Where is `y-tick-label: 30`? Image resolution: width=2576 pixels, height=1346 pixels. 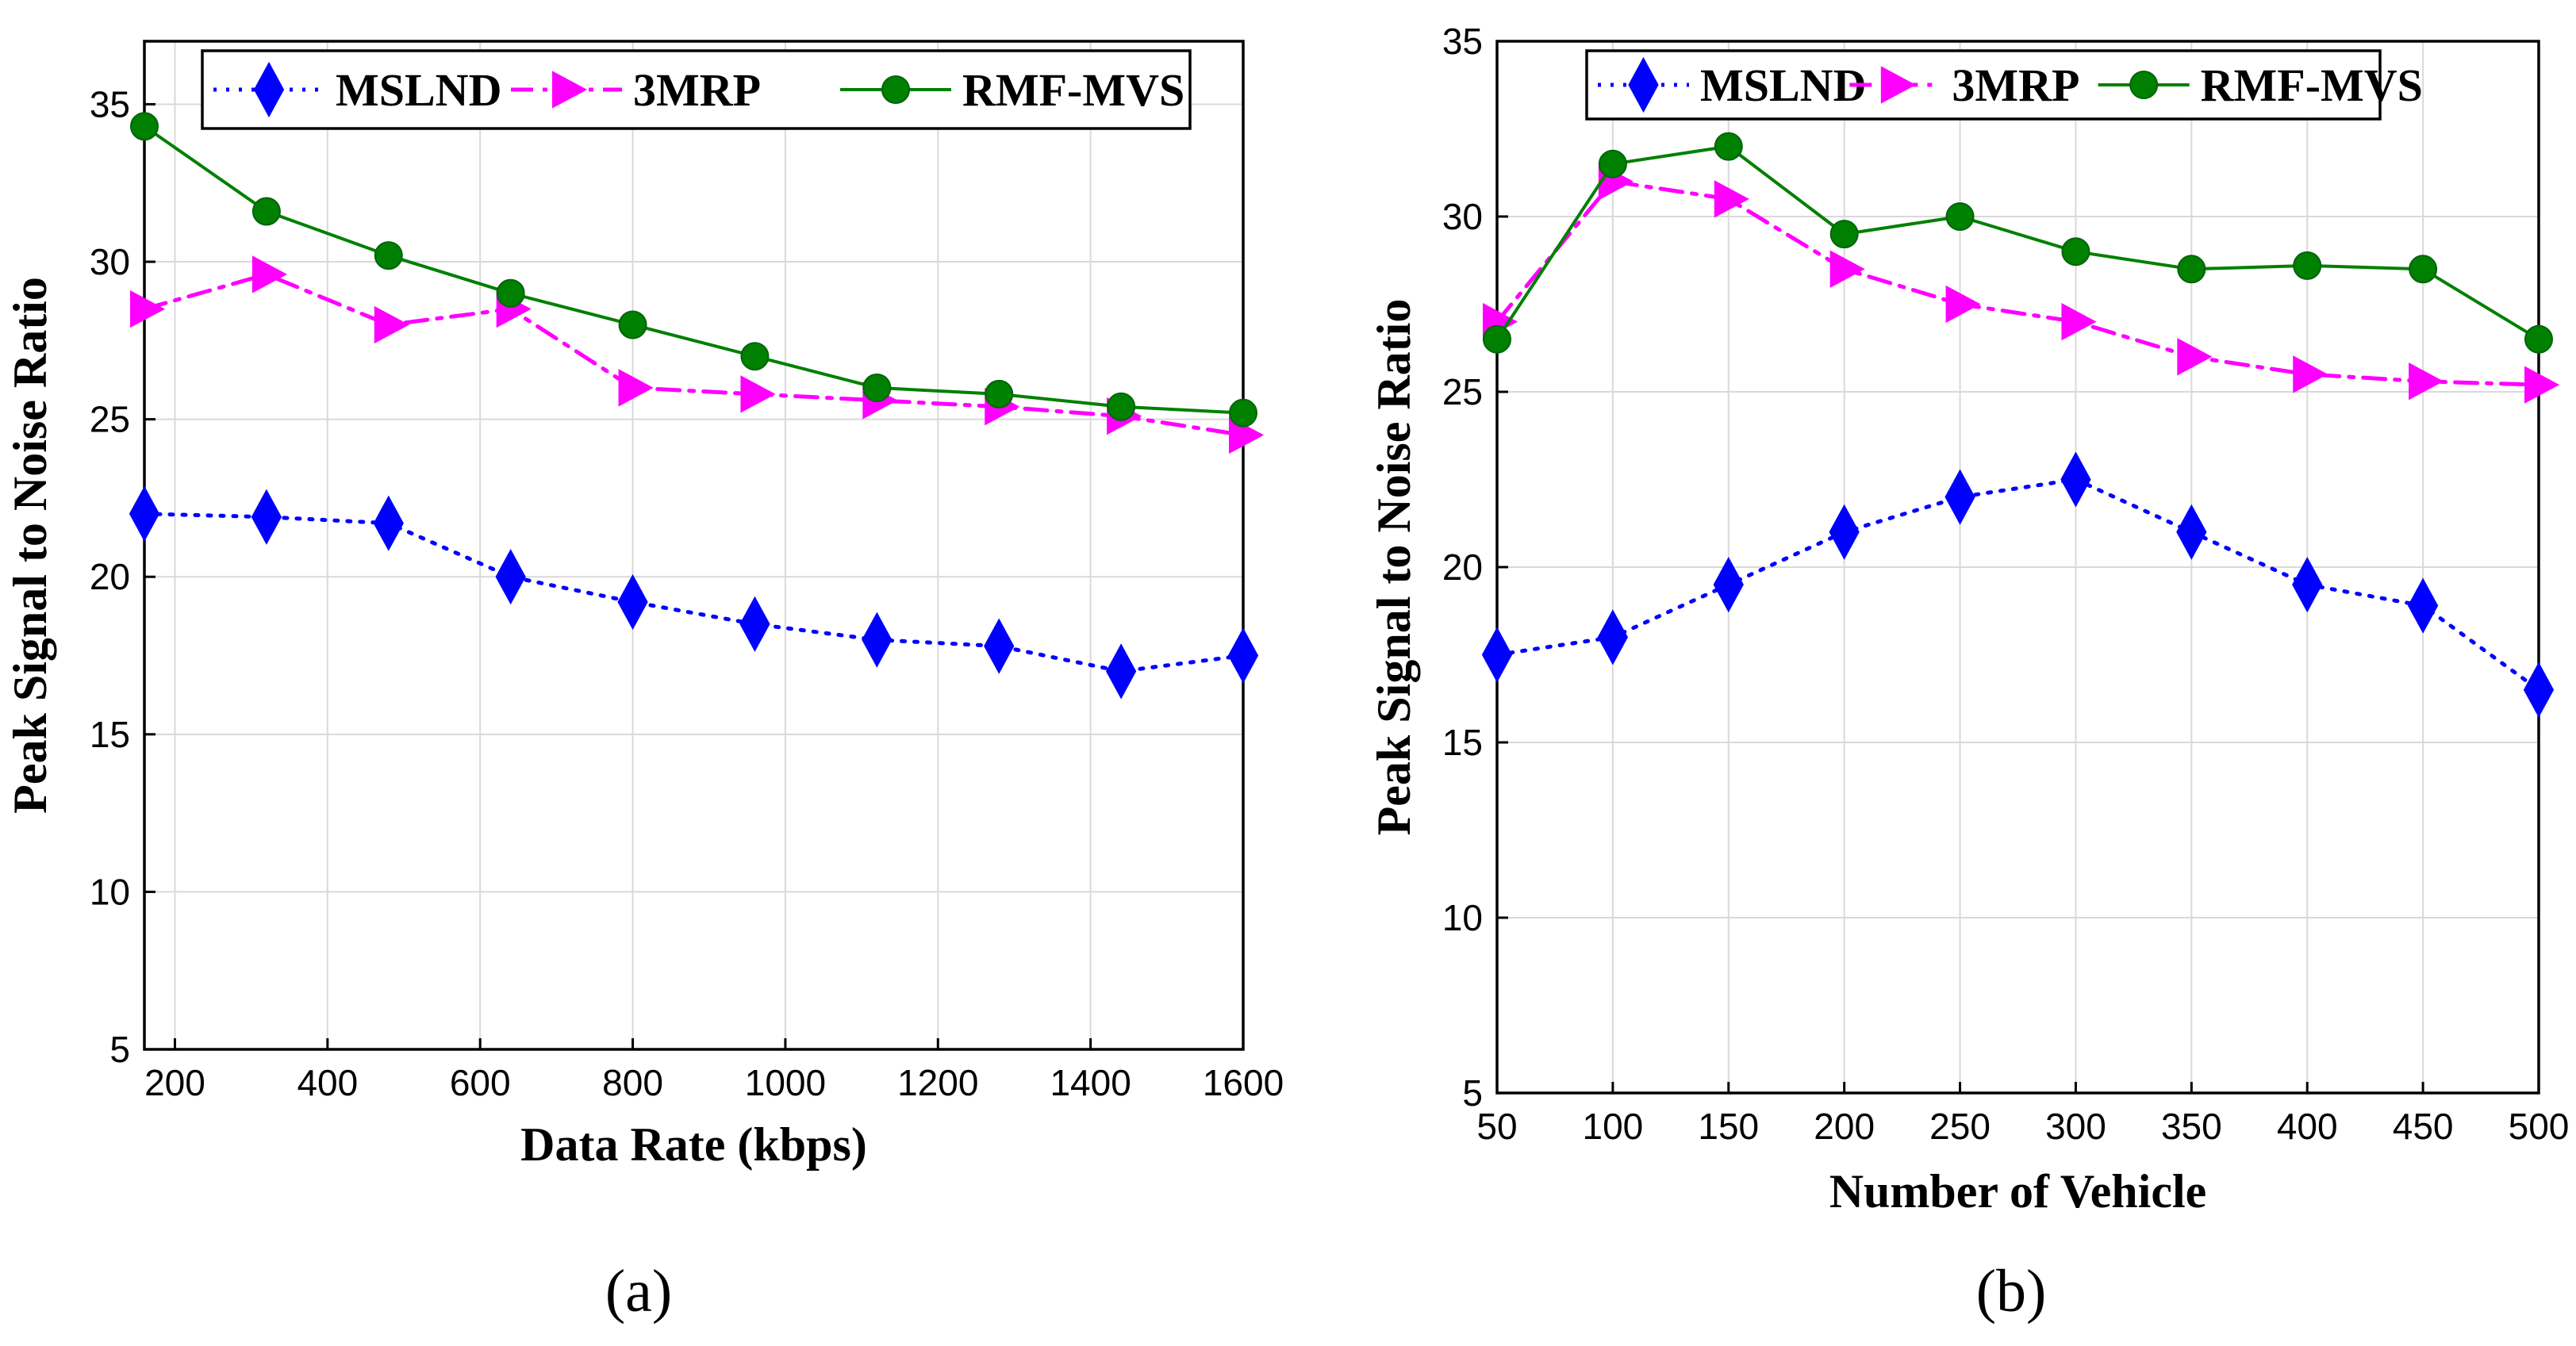
y-tick-label: 30 is located at coordinates (1462, 216).